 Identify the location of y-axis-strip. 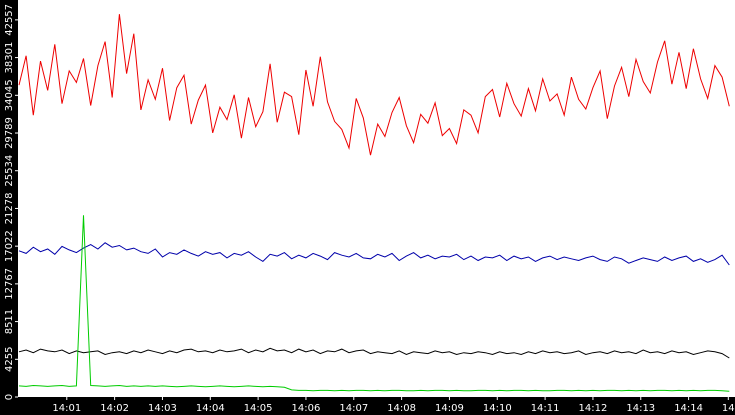
(9, 207).